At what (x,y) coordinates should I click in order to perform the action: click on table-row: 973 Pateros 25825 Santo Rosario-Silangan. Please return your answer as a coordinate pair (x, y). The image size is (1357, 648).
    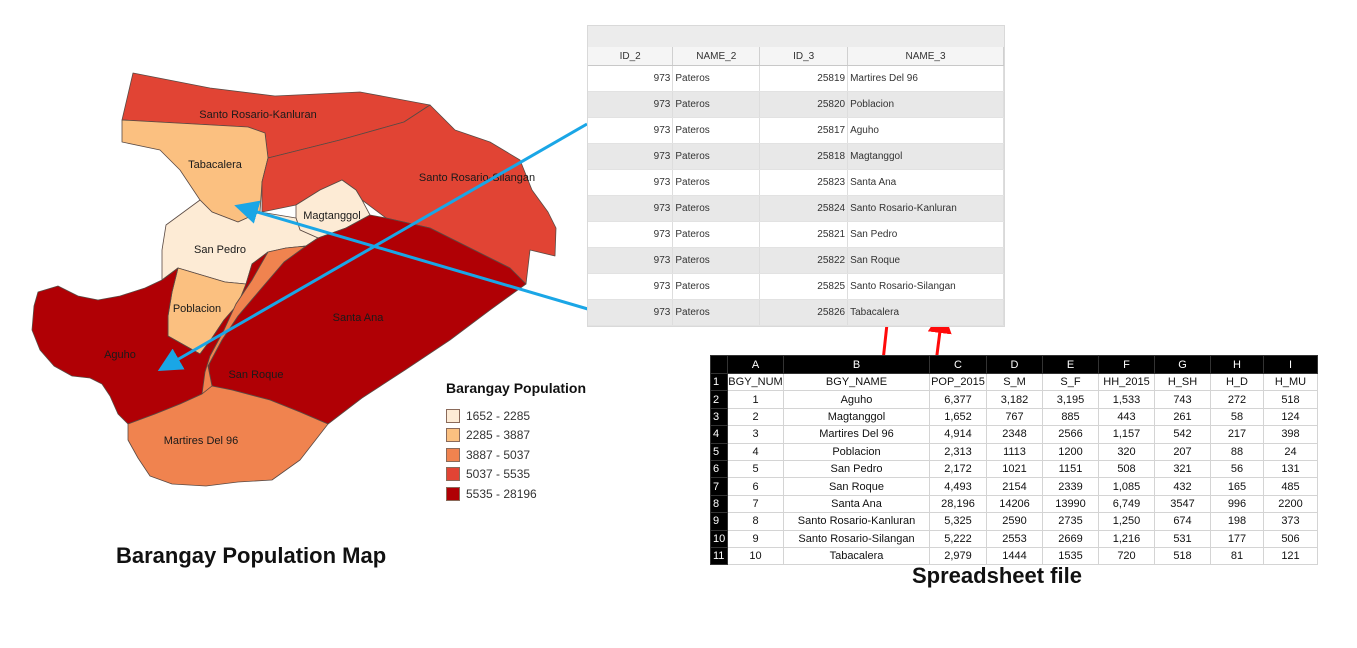
    Looking at the image, I should click on (796, 286).